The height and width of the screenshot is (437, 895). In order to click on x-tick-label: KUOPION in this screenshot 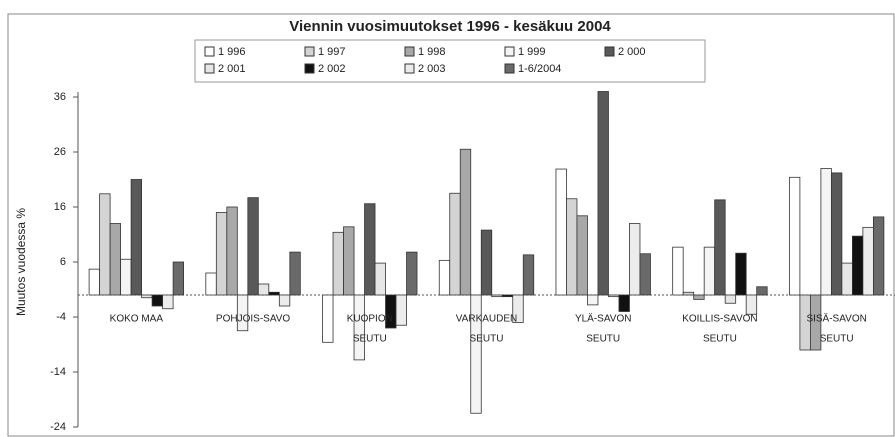, I will do `click(370, 319)`.